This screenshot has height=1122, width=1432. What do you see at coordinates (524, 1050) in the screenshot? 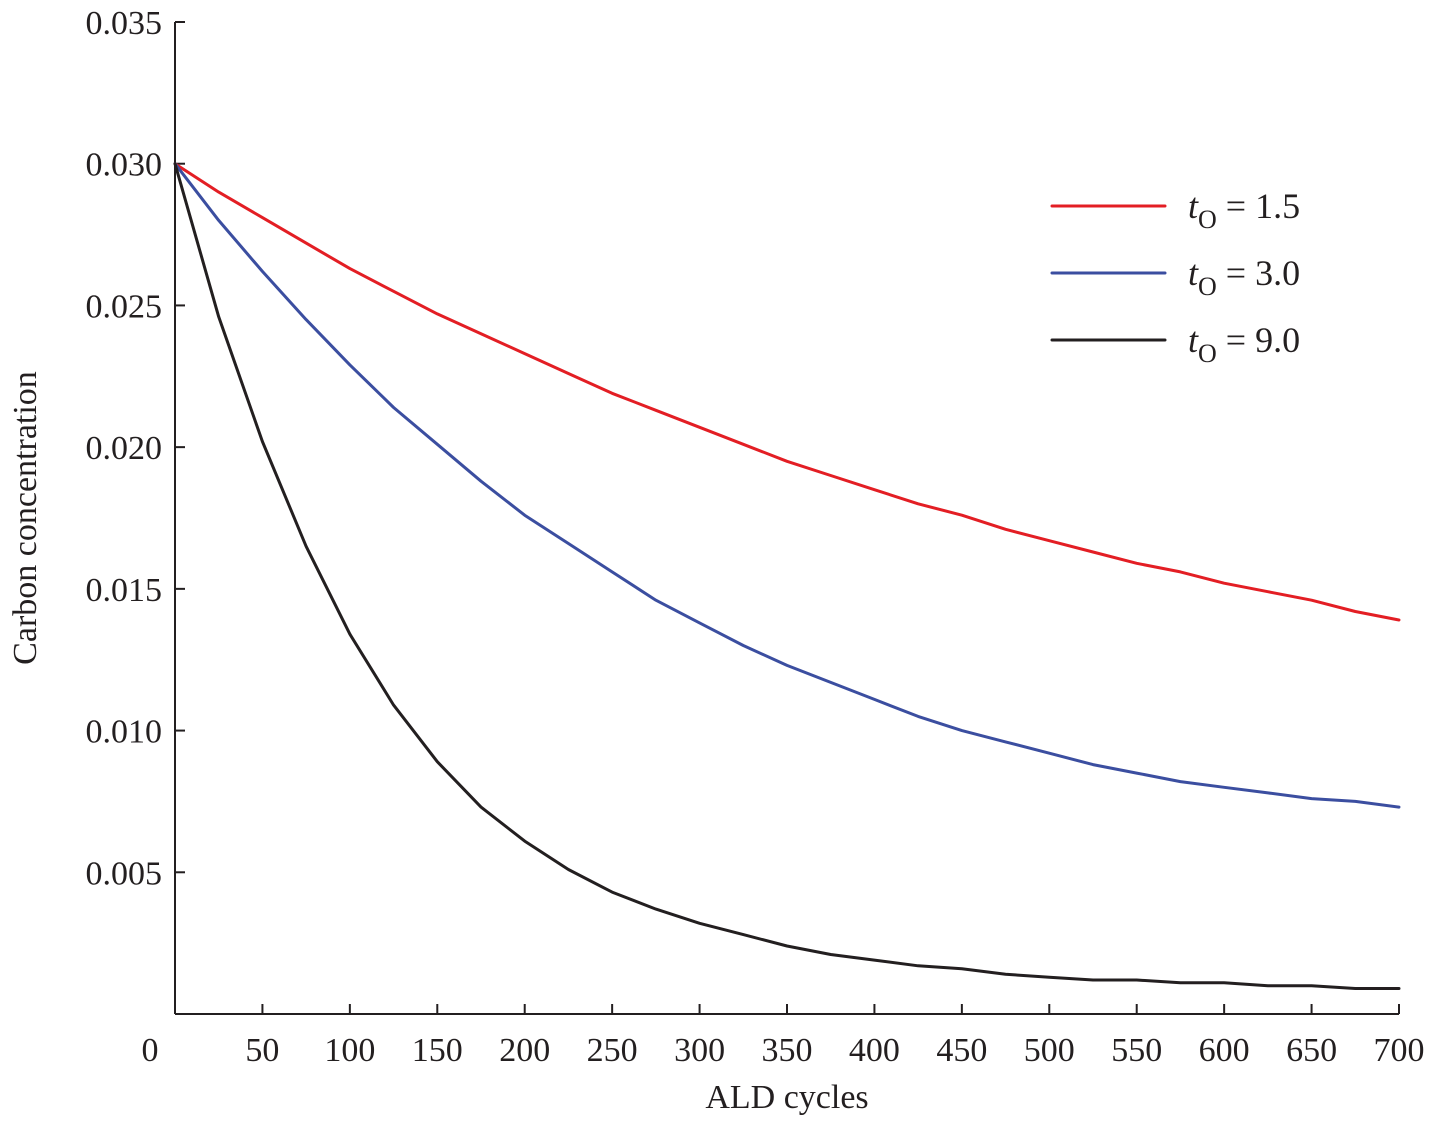
I see `x-tick-label: 200` at bounding box center [524, 1050].